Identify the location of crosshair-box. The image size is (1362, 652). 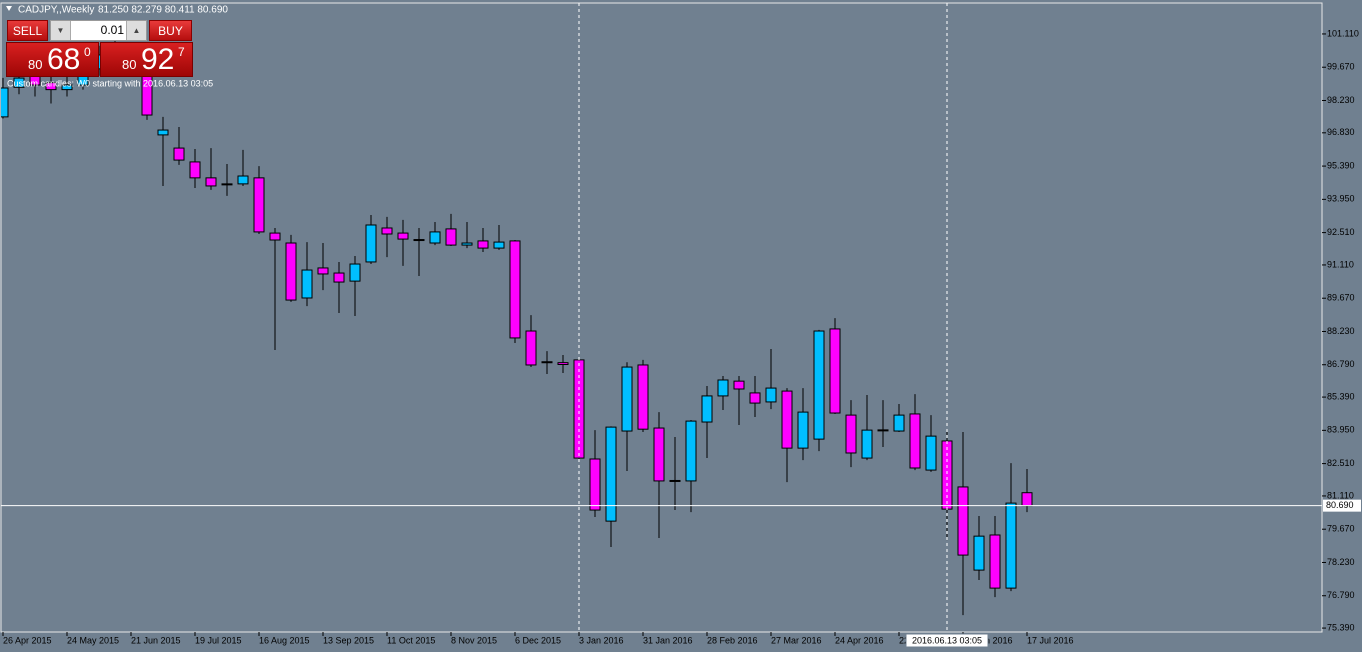
(947, 640).